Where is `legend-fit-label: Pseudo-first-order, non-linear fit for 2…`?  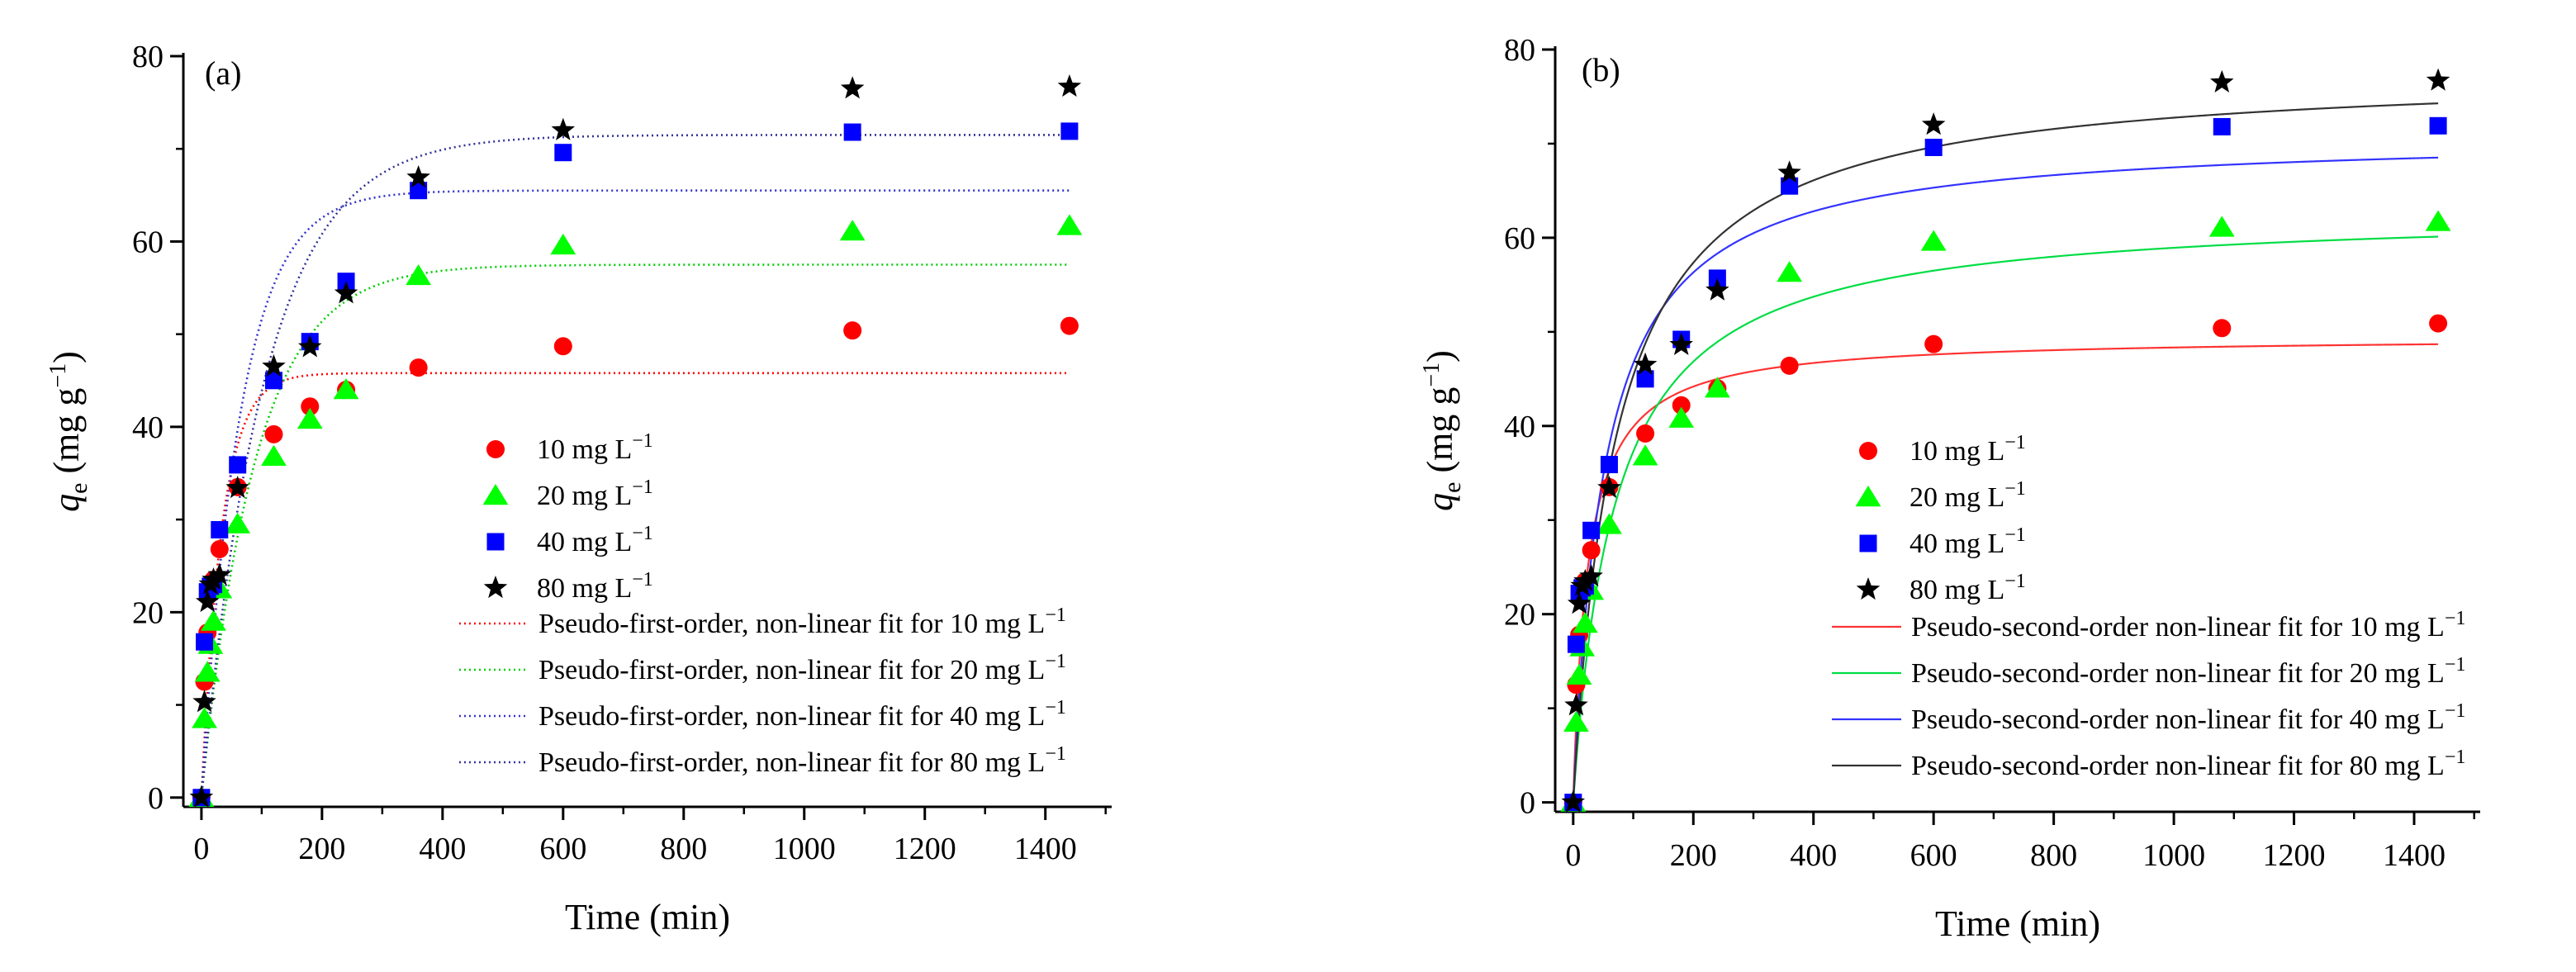 legend-fit-label: Pseudo-first-order, non-linear fit for 2… is located at coordinates (802, 668).